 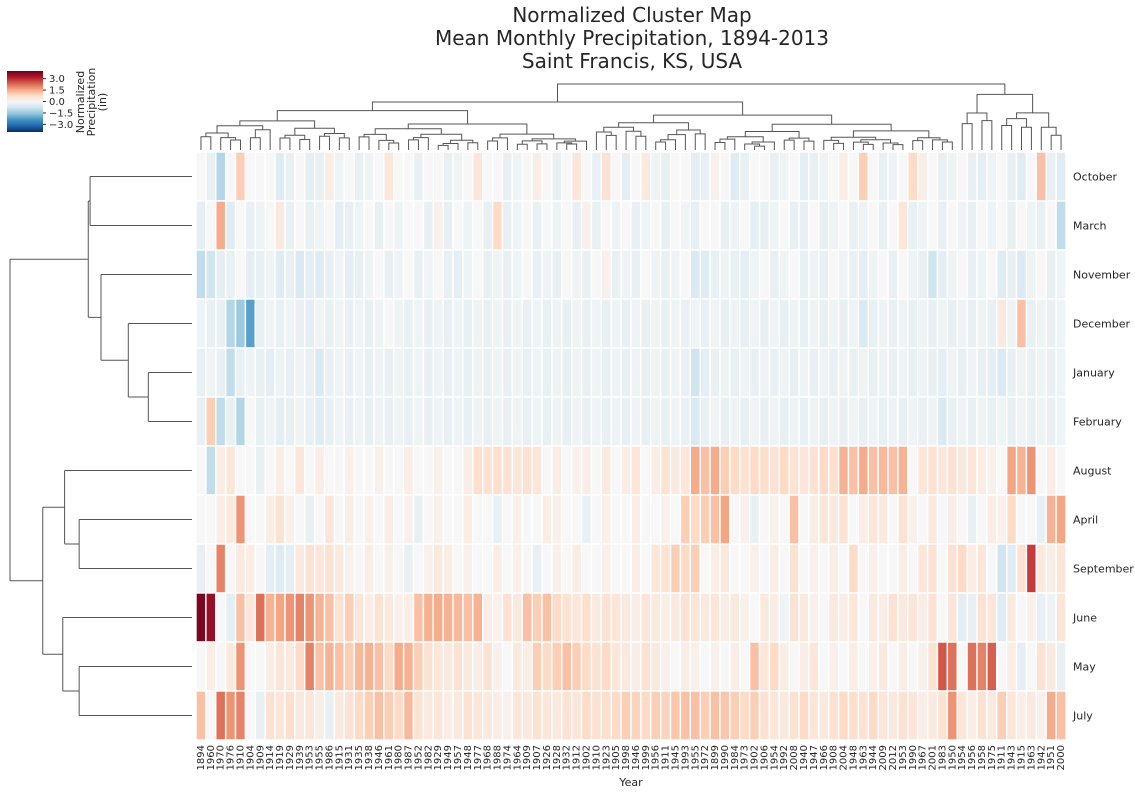 What do you see at coordinates (1084, 618) in the screenshot?
I see `row-label: June` at bounding box center [1084, 618].